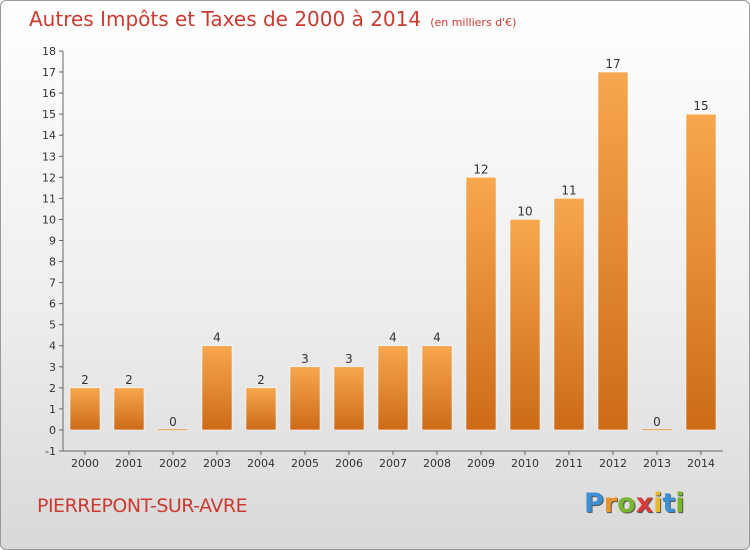 This screenshot has height=550, width=750. I want to click on y-tick-label: 0, so click(52, 430).